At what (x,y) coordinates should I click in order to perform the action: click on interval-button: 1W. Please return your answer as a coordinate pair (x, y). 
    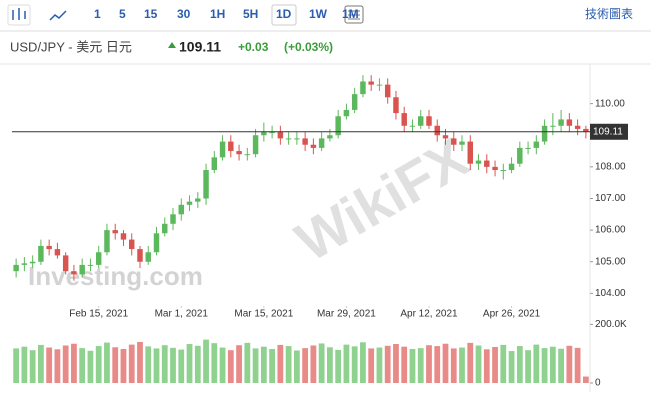
    Looking at the image, I should click on (318, 14).